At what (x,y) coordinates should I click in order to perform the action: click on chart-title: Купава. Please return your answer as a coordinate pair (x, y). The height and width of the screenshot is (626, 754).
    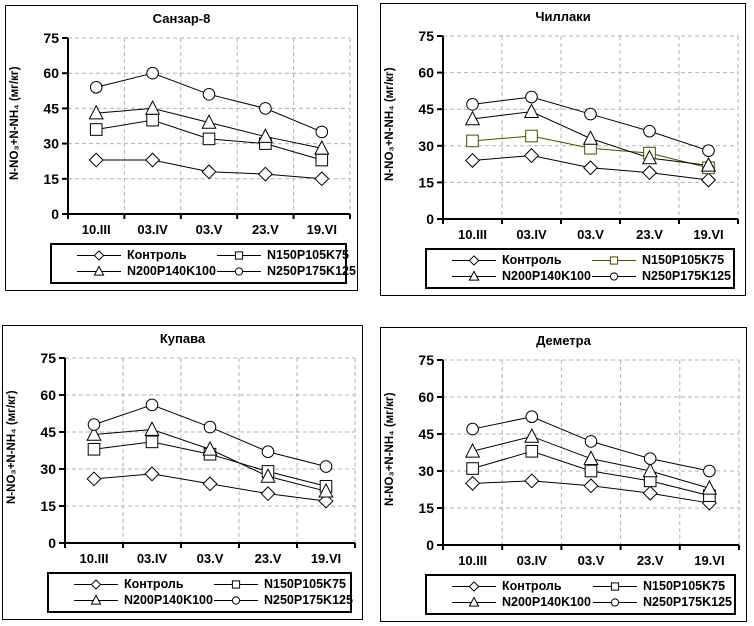
    Looking at the image, I should click on (182, 338).